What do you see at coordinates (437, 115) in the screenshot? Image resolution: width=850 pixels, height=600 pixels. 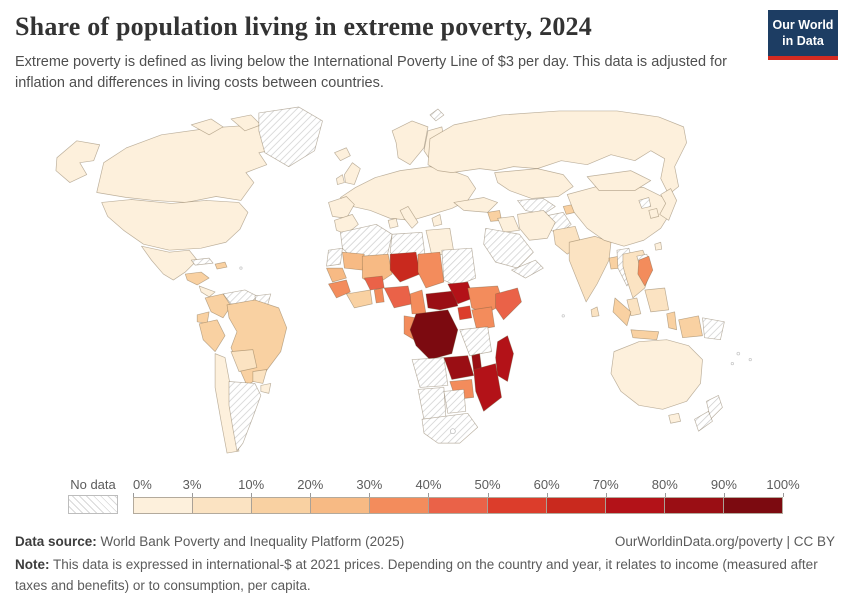 I see `region-svalbard` at bounding box center [437, 115].